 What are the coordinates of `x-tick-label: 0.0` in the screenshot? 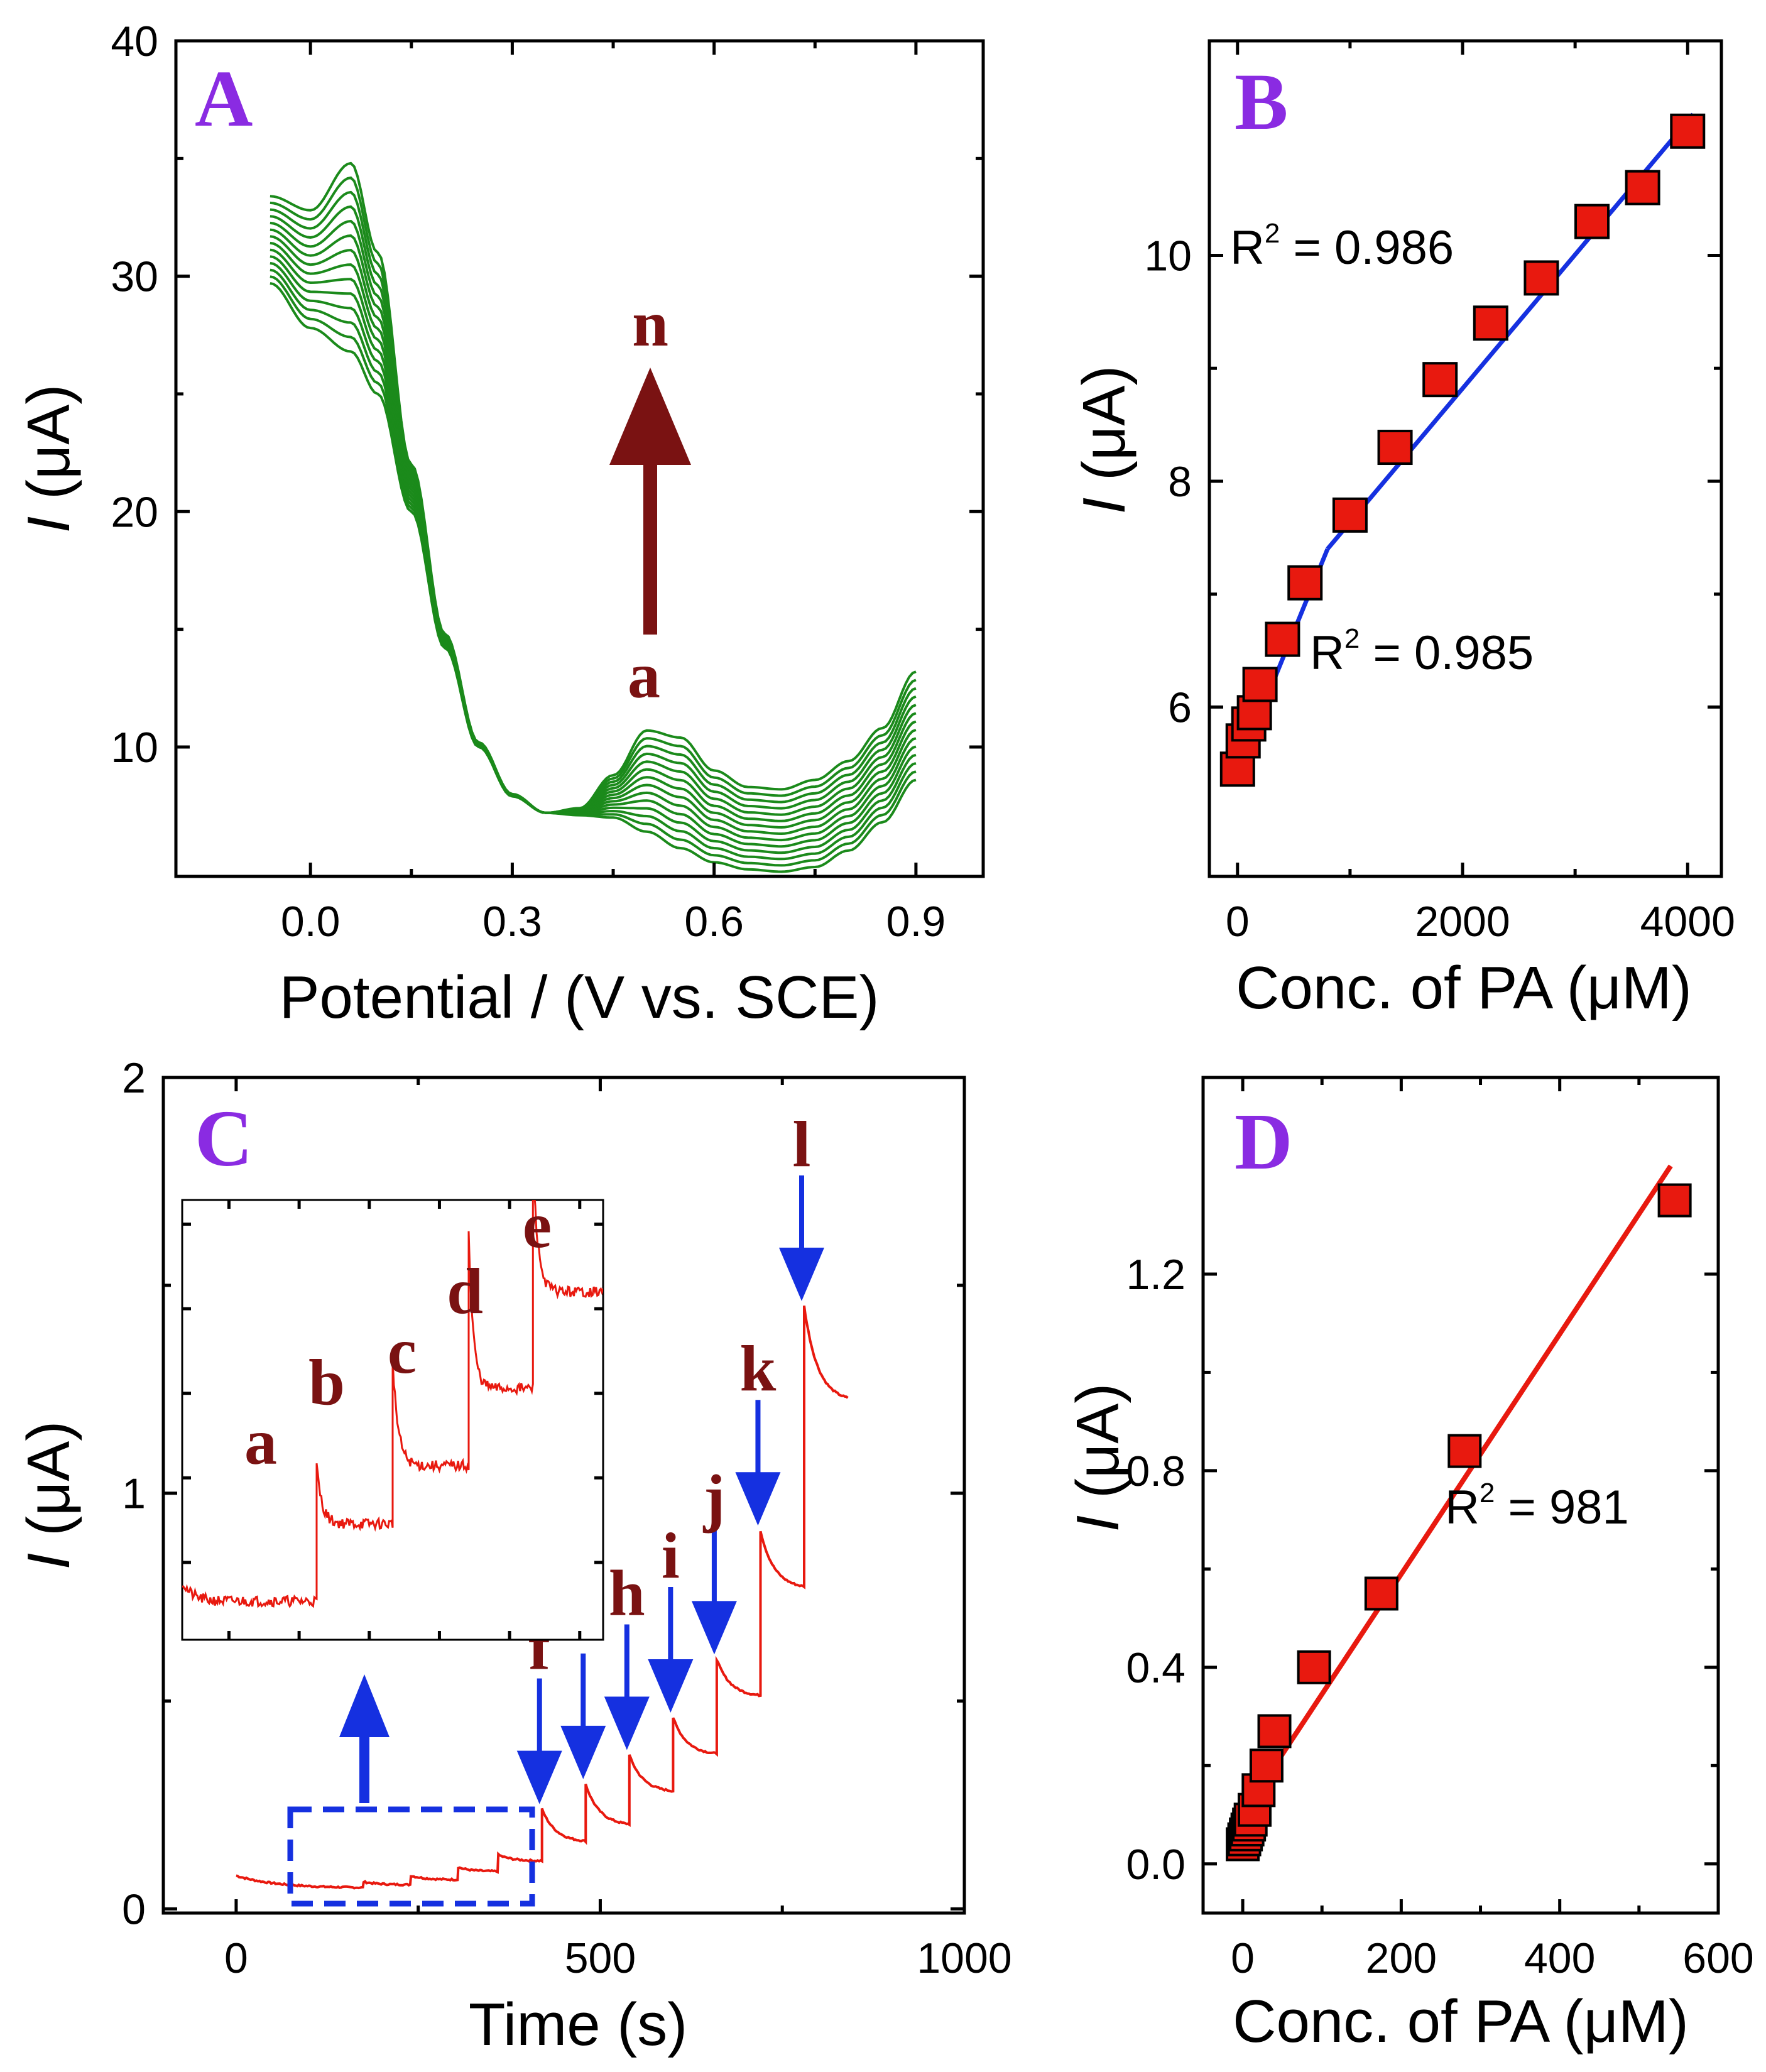 It's located at (311, 922).